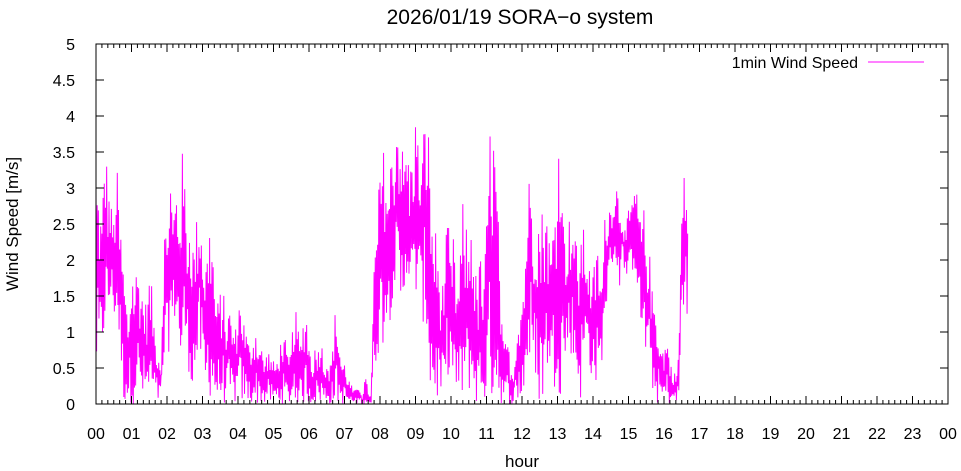 The image size is (961, 471). Describe the element at coordinates (12, 224) in the screenshot. I see `y-axis-label: Wind Speed [m/s]` at that location.